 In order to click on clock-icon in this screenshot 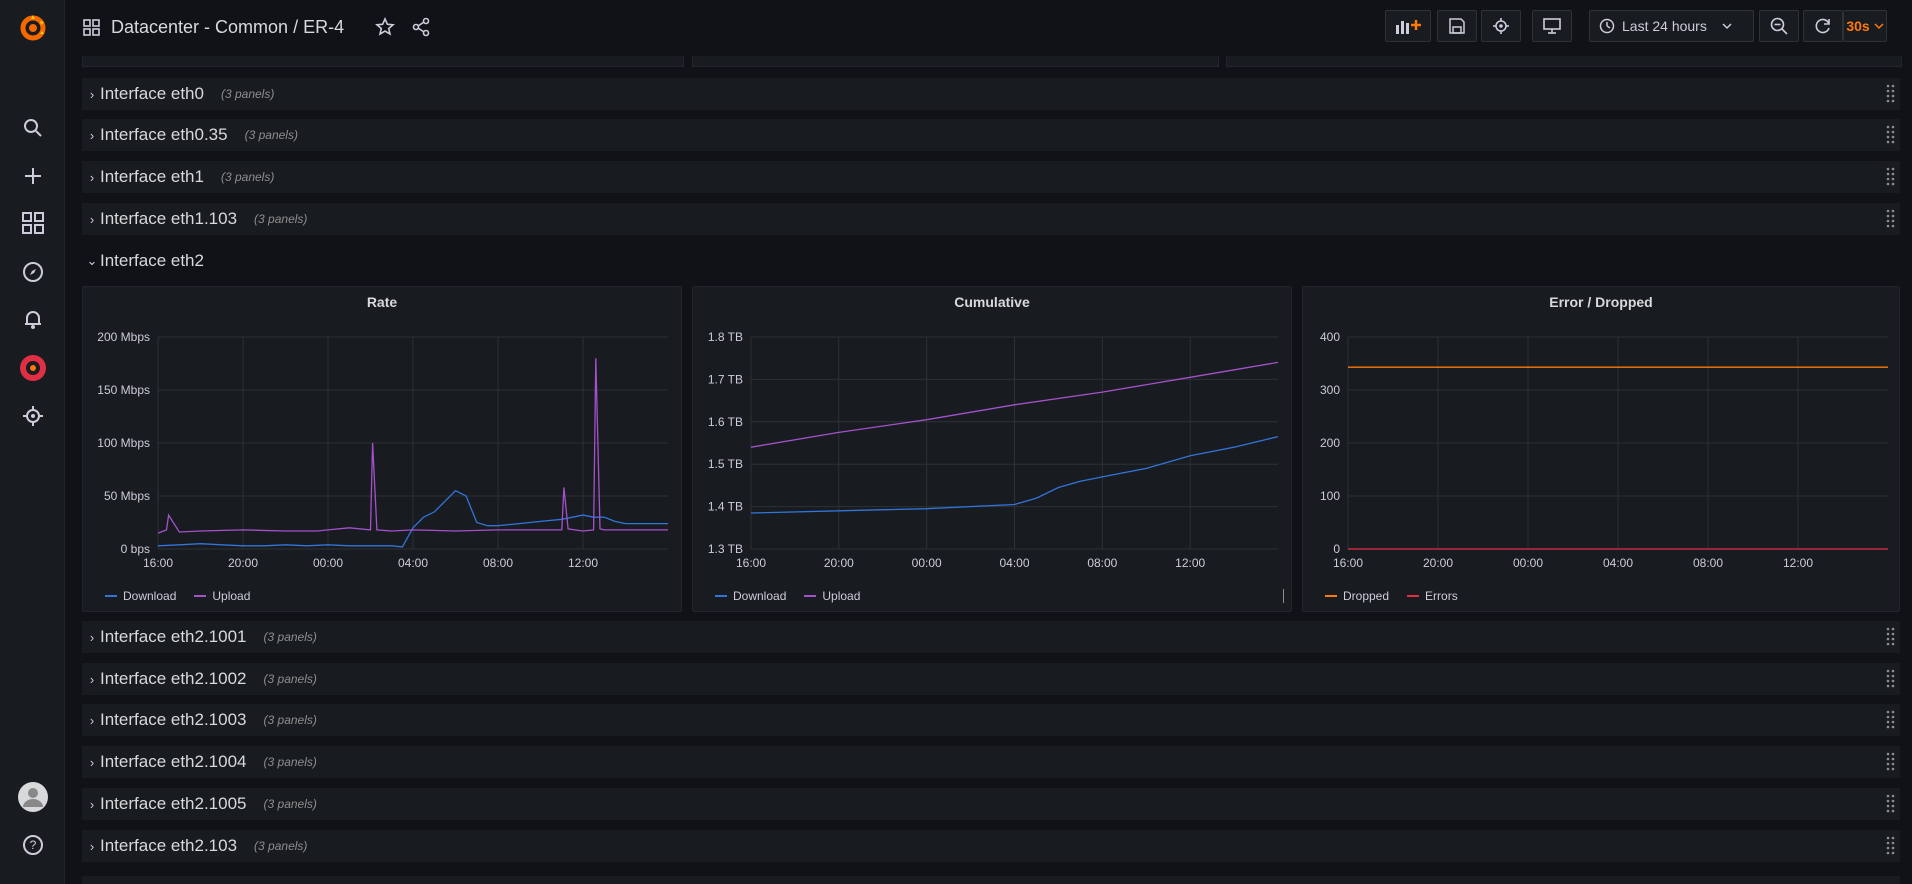, I will do `click(1607, 26)`.